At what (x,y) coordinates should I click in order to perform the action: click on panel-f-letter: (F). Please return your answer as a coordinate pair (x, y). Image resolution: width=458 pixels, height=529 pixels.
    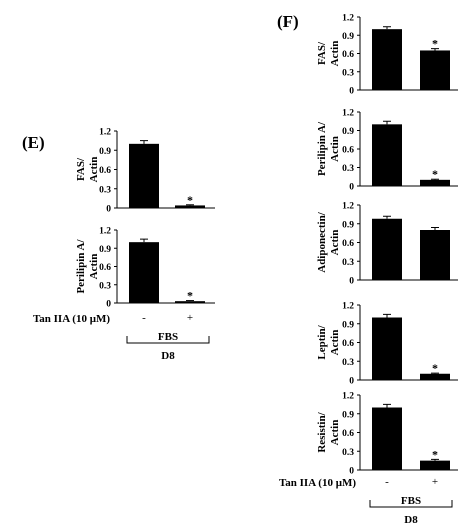
    Looking at the image, I should click on (288, 21).